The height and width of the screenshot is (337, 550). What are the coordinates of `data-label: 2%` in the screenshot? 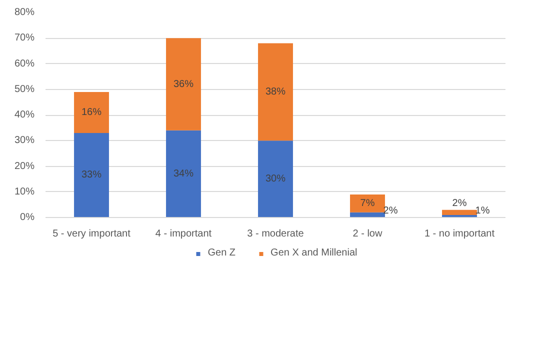 It's located at (459, 203).